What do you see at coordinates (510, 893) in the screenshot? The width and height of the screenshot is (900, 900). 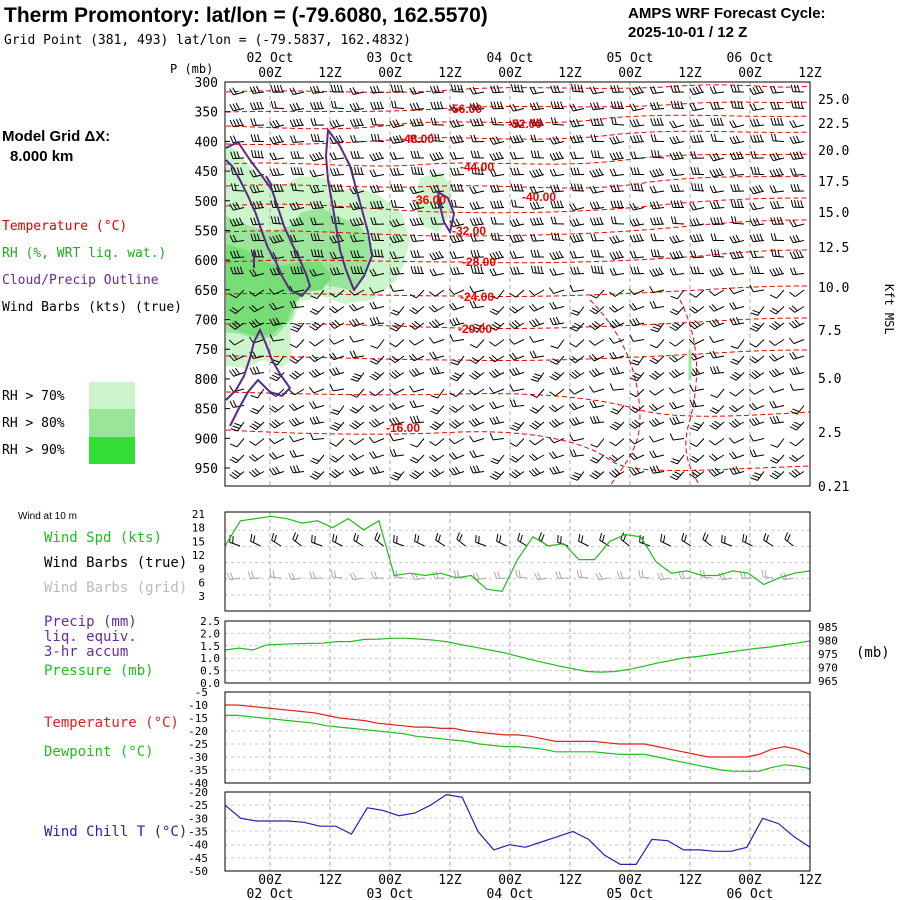 I see `bottom-date-axis: 02 Oct 03 Oct 04 Oct 05 Oct 06 Oct` at bounding box center [510, 893].